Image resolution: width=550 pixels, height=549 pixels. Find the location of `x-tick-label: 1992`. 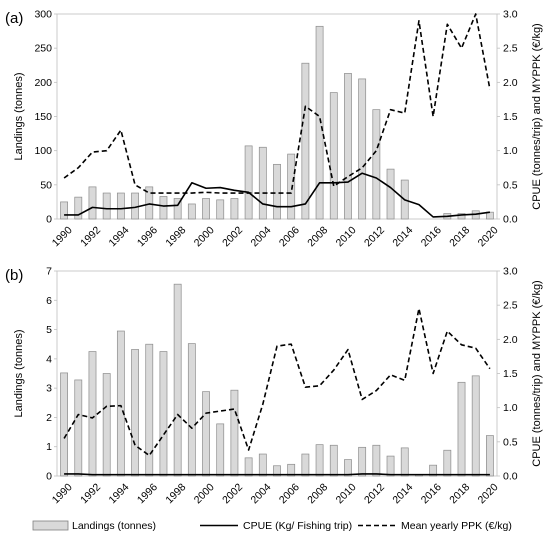

x-tick-label: 1992 is located at coordinates (90, 493).